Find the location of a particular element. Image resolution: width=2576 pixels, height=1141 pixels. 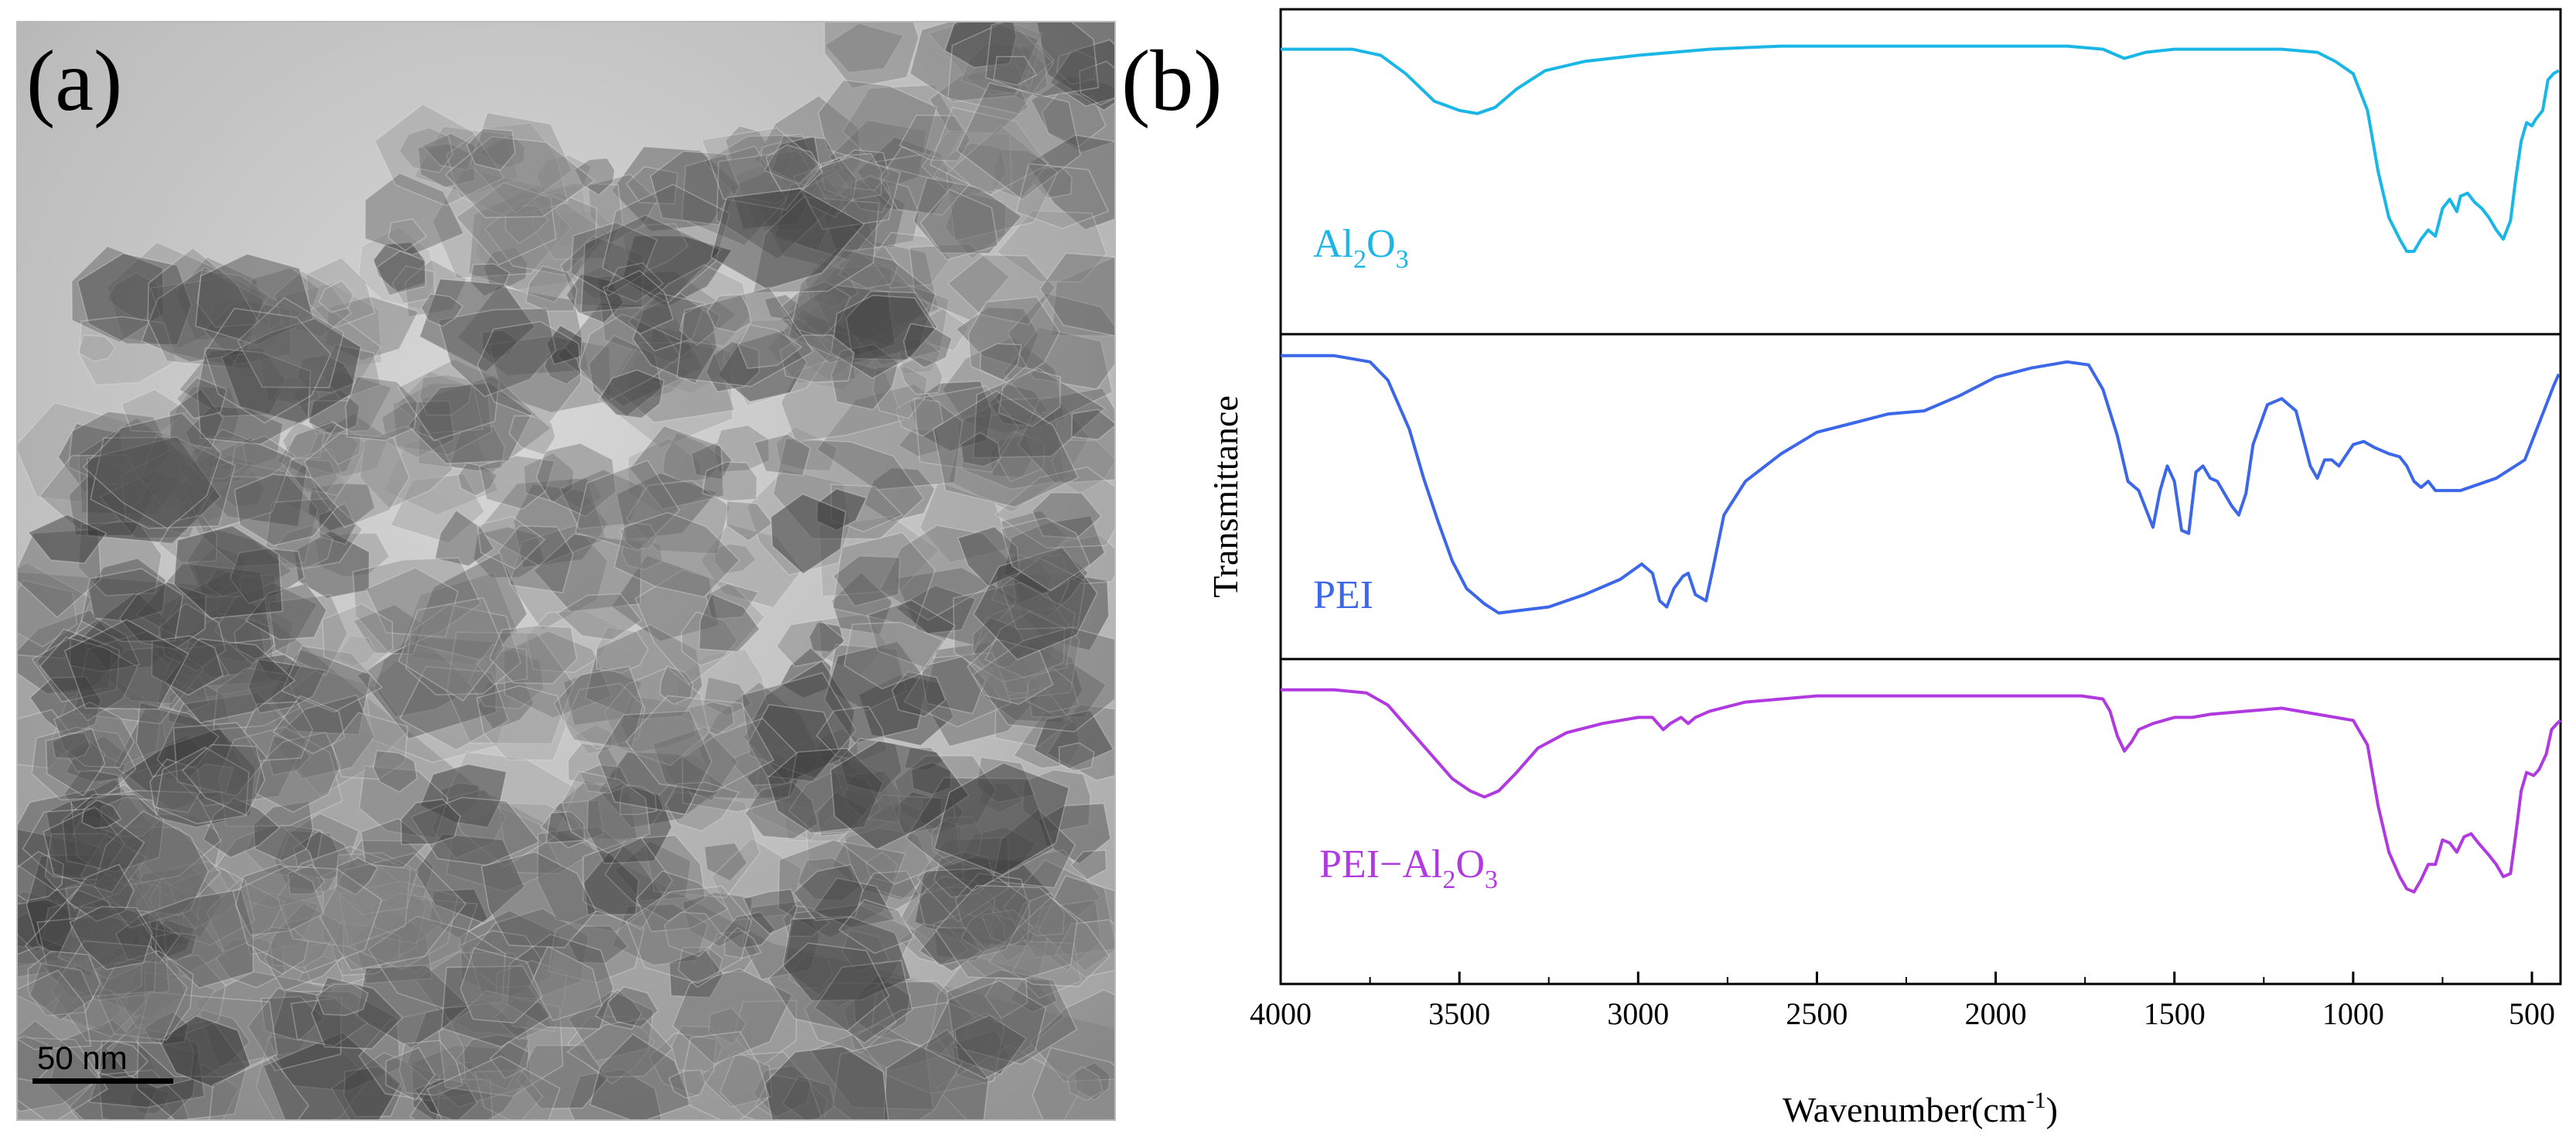

x-axis: 4000 3500 3000 2500 2000 1500 1000 500 is located at coordinates (1903, 1001).